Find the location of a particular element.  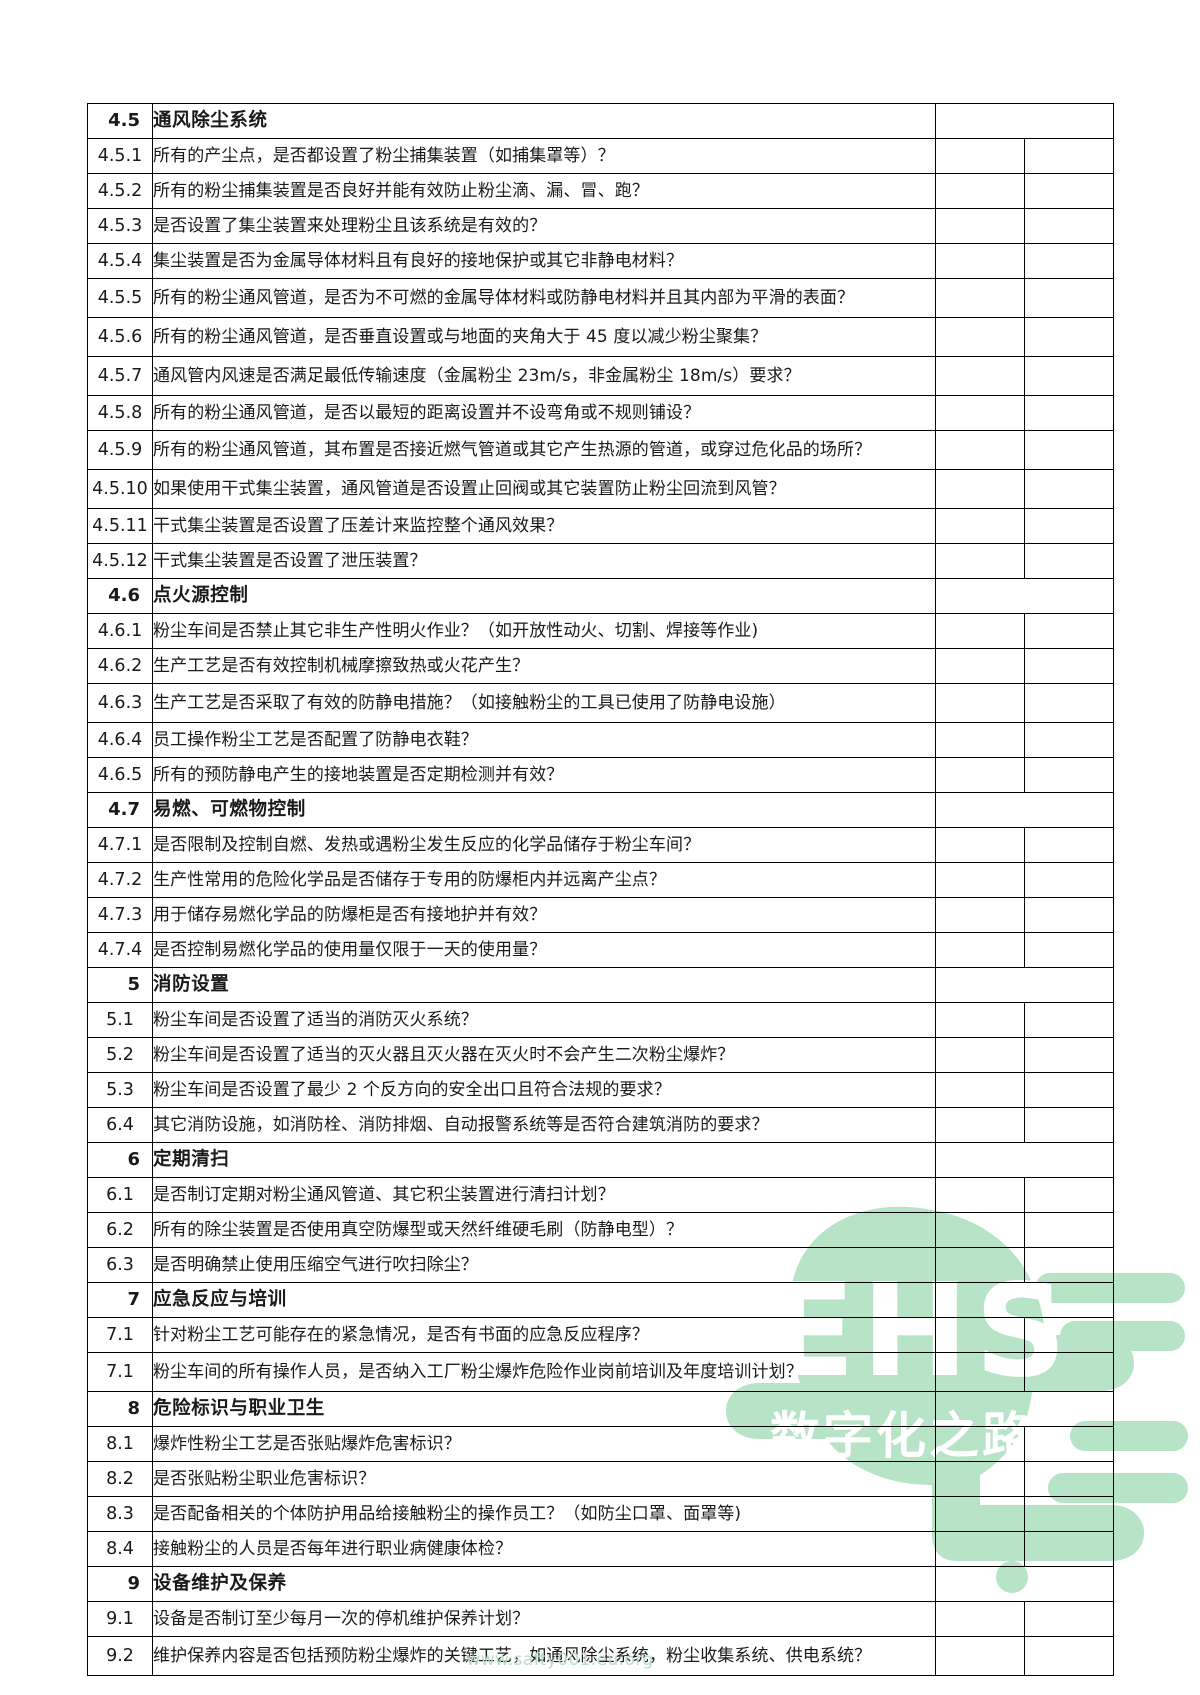

row-number: 4.5.1 is located at coordinates (120, 156).